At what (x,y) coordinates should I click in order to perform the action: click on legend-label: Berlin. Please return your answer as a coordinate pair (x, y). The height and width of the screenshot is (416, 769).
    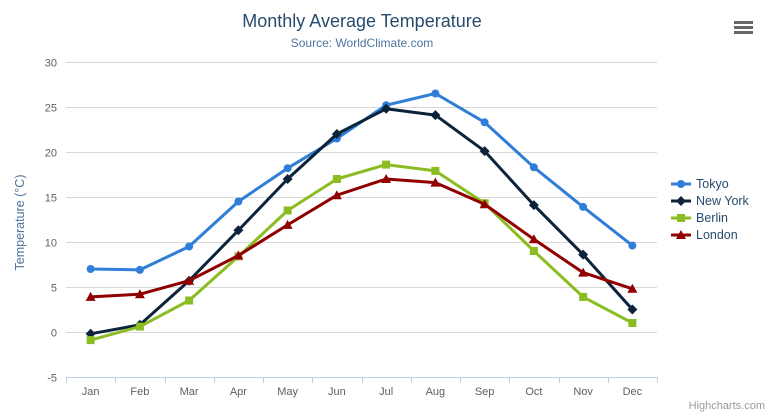
    Looking at the image, I should click on (712, 217).